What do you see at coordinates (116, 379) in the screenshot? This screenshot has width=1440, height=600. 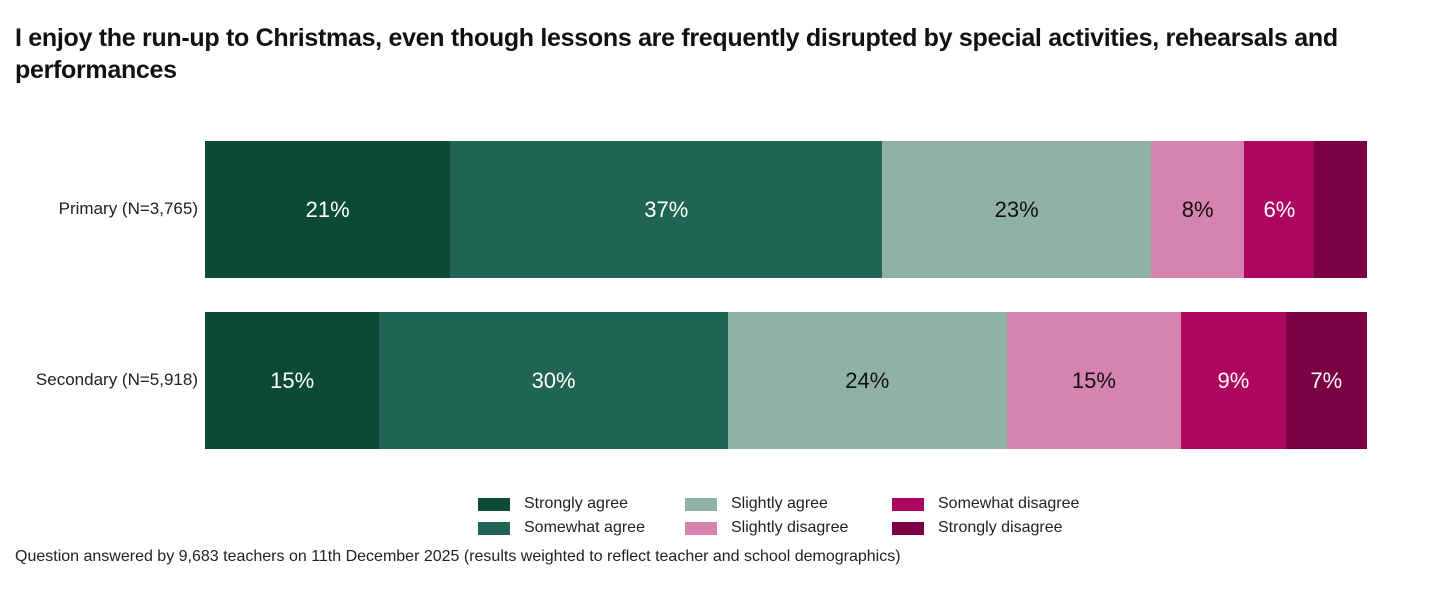 I see `category-label: Secondary (N=5,918)` at bounding box center [116, 379].